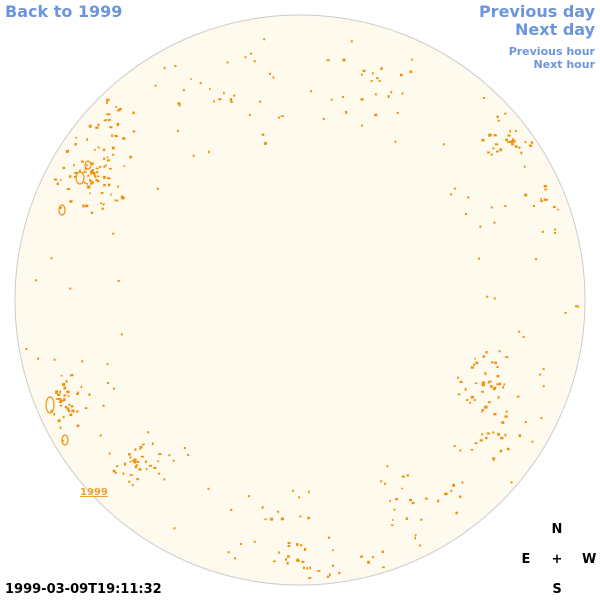 The width and height of the screenshot is (600, 600). What do you see at coordinates (536, 11) in the screenshot?
I see `previous-day-link: Previous day` at bounding box center [536, 11].